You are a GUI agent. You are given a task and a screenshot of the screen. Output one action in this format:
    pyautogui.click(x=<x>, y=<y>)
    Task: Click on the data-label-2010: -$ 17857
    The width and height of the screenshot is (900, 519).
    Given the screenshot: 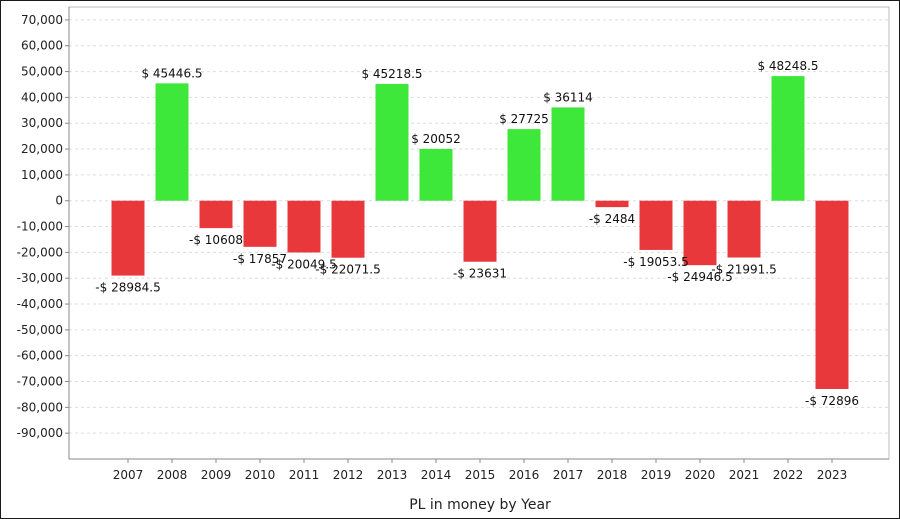 What is the action you would take?
    pyautogui.click(x=260, y=259)
    